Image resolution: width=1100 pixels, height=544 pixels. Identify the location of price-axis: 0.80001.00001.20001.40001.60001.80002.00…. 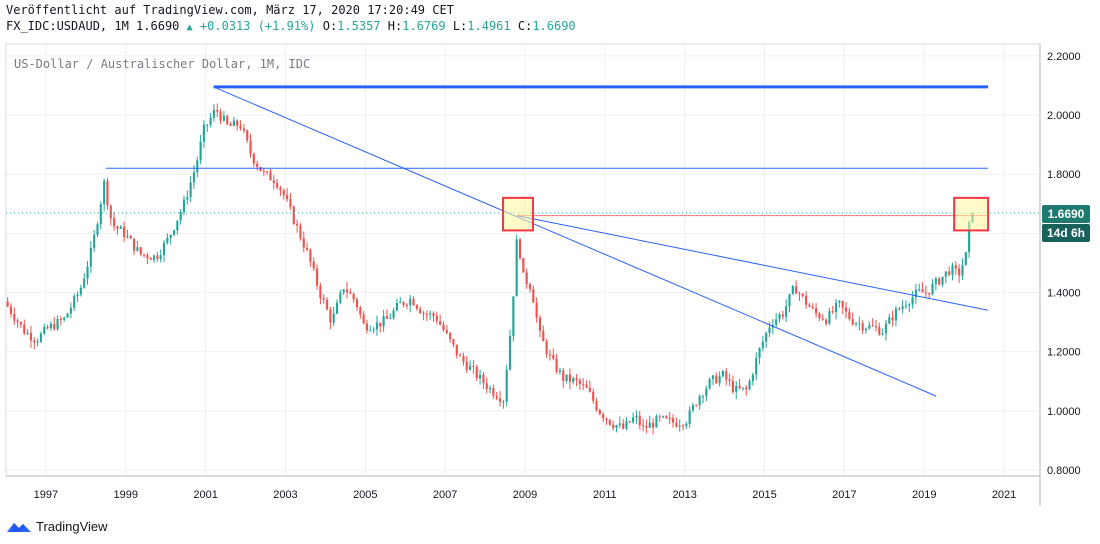
(1064, 264).